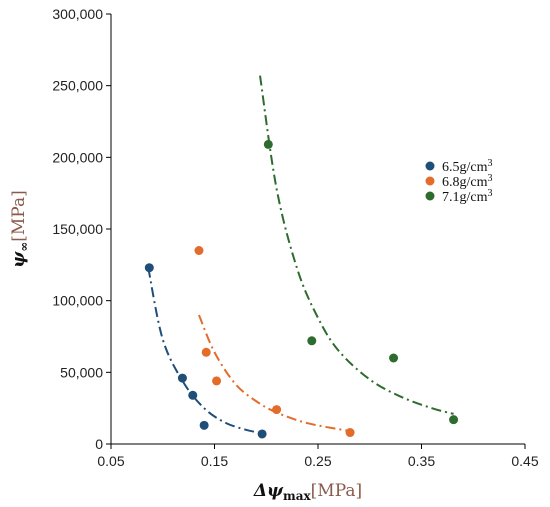  Describe the element at coordinates (77, 301) in the screenshot. I see `y-tick-label: 100,000` at that location.